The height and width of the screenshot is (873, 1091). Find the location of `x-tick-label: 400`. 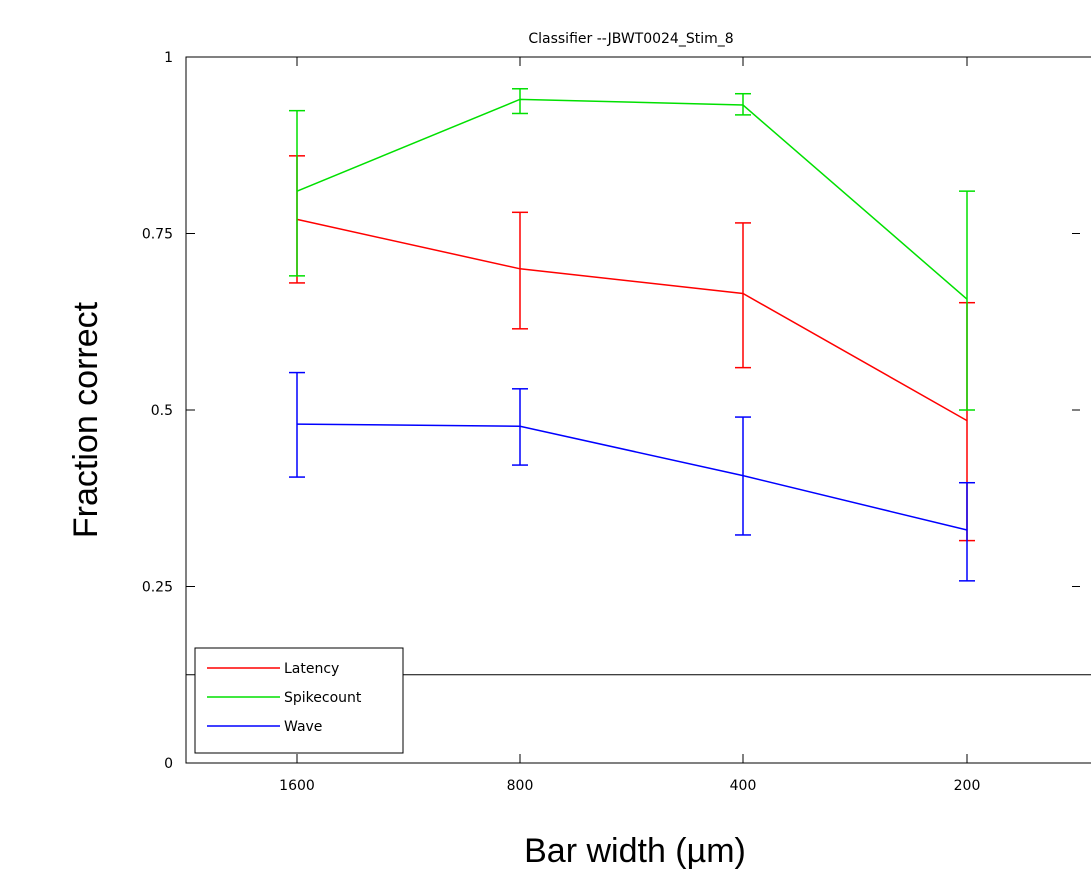

x-tick-label: 400 is located at coordinates (743, 786).